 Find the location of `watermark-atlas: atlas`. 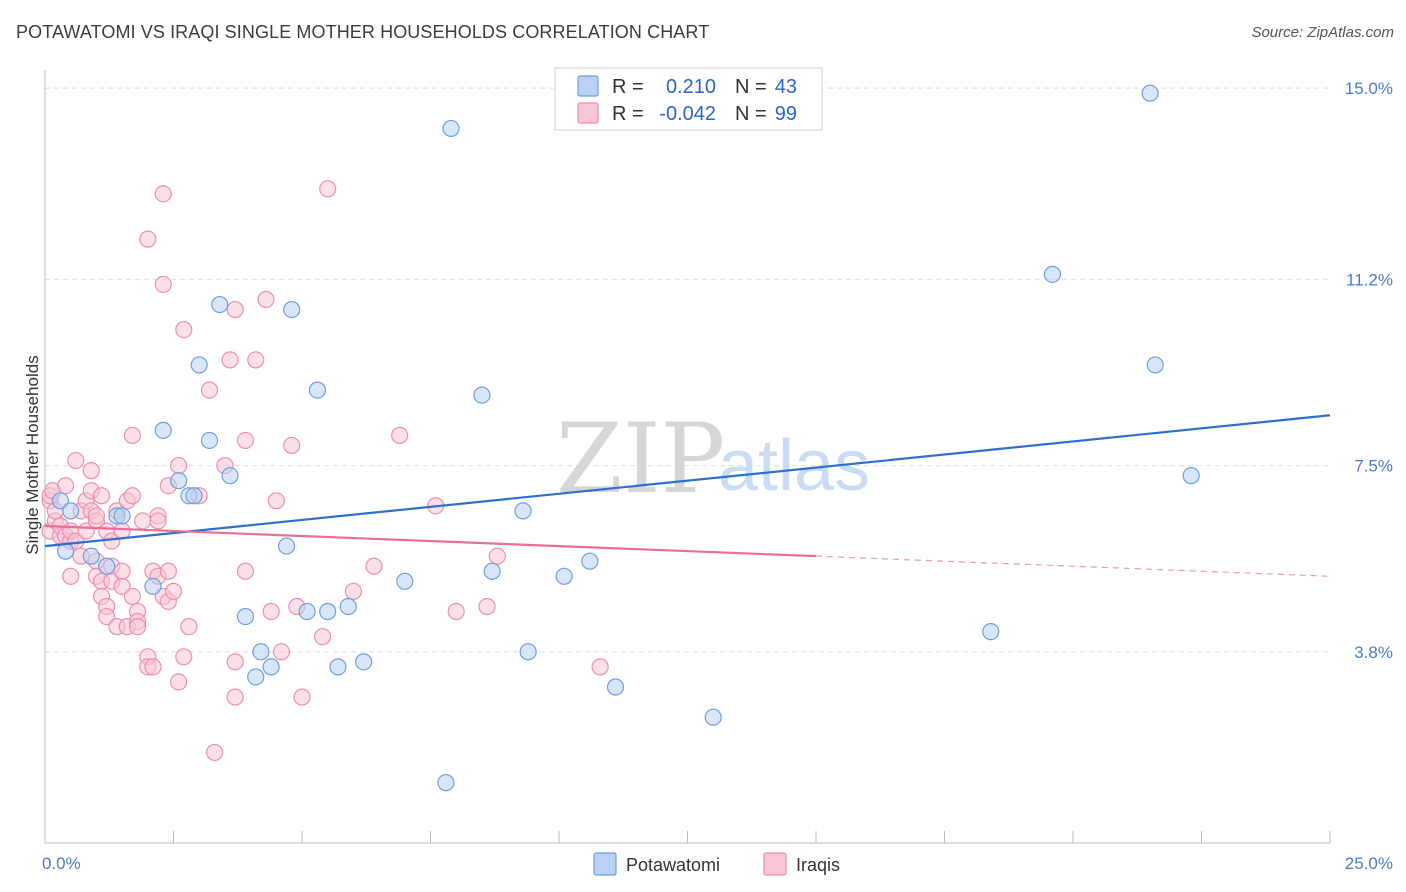

watermark-atlas: atlas is located at coordinates (794, 466).